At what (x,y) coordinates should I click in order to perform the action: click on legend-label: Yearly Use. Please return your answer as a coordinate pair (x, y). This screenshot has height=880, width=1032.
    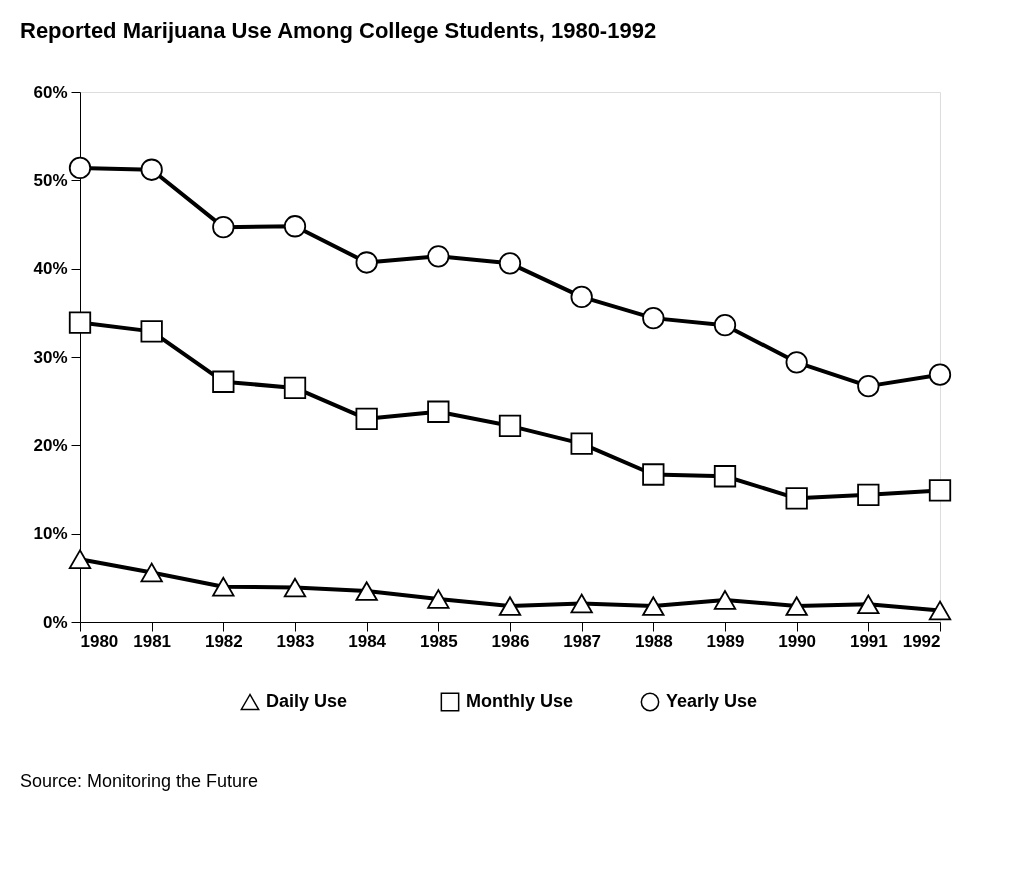
    Looking at the image, I should click on (712, 701).